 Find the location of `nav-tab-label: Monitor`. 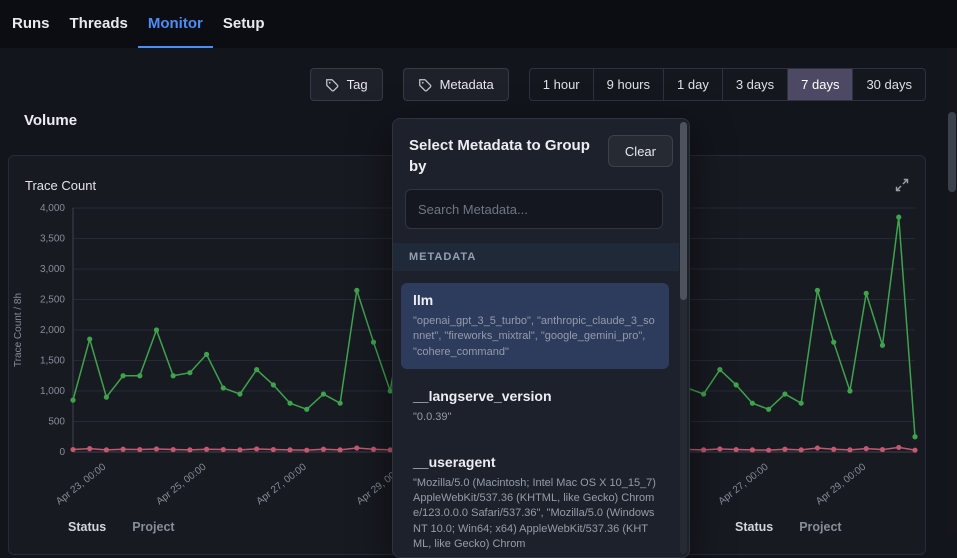

nav-tab-label: Monitor is located at coordinates (175, 23).